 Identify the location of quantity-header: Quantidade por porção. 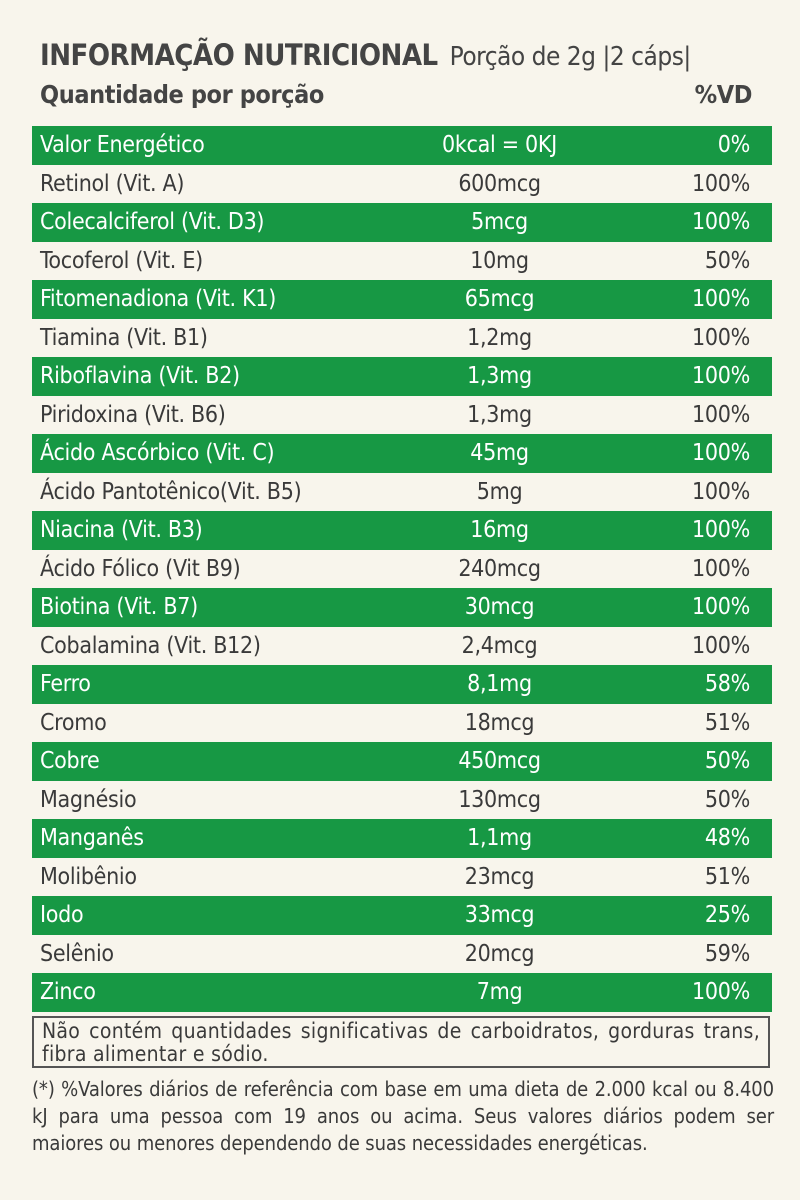
(182, 94).